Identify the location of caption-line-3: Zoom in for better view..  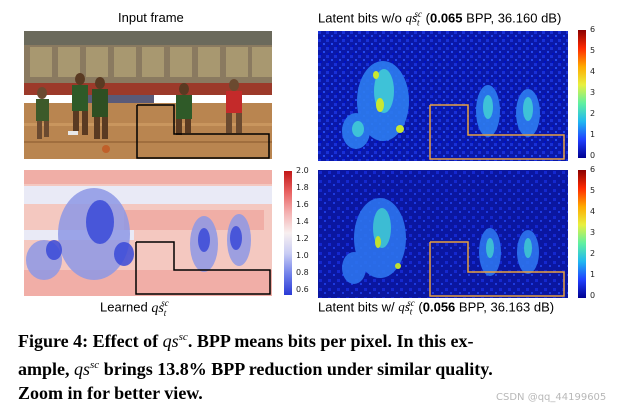
(110, 393).